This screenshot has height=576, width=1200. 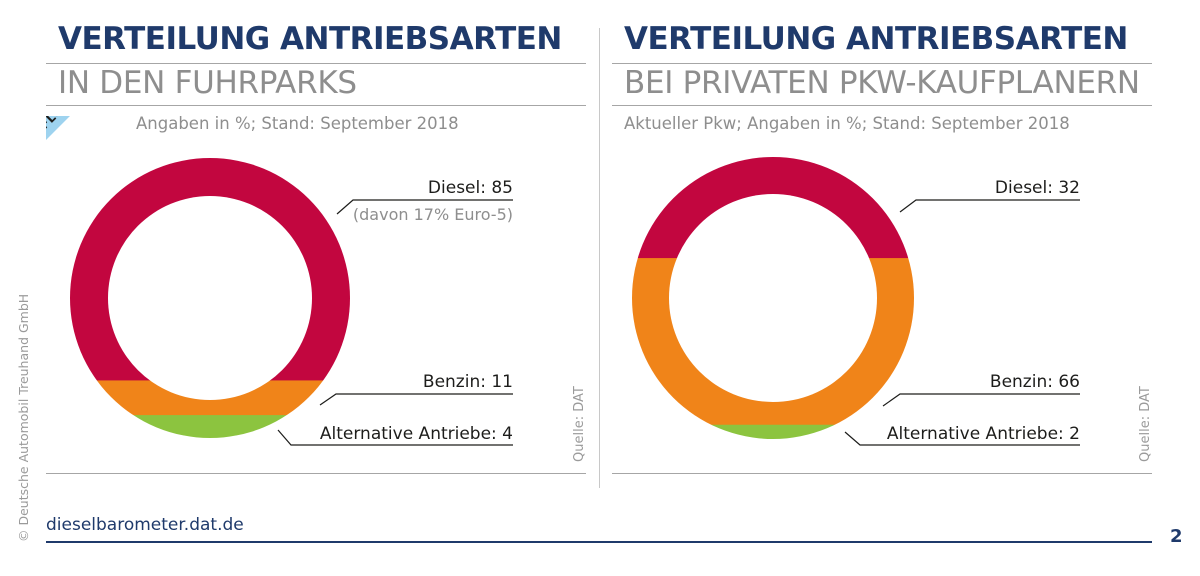 What do you see at coordinates (395, 322) in the screenshot?
I see `left-leaders` at bounding box center [395, 322].